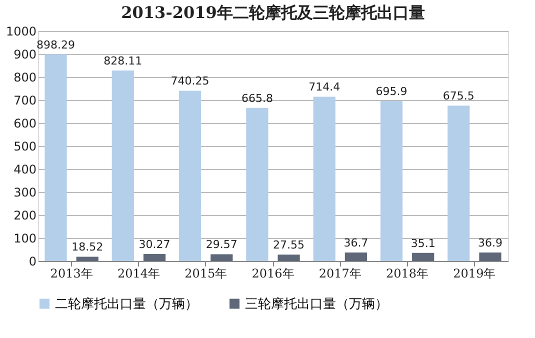 This screenshot has width=535, height=338. What do you see at coordinates (25, 55) in the screenshot?
I see `y-tick-label: 900` at bounding box center [25, 55].